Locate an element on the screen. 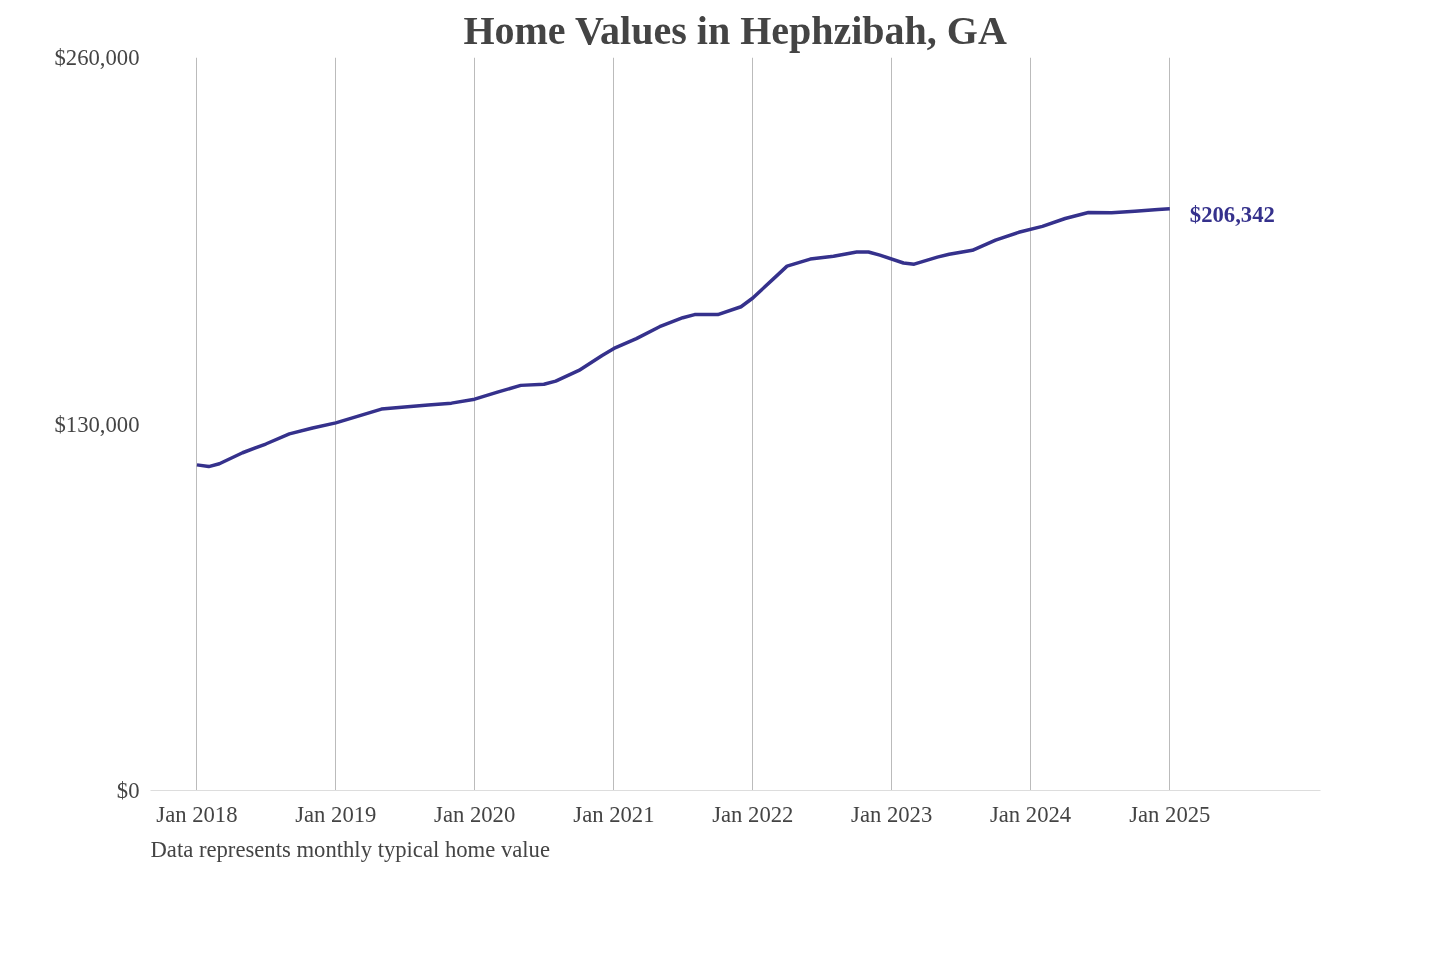 This screenshot has width=1440, height=960. x-tick-label: Jan 2024 is located at coordinates (1030, 814).